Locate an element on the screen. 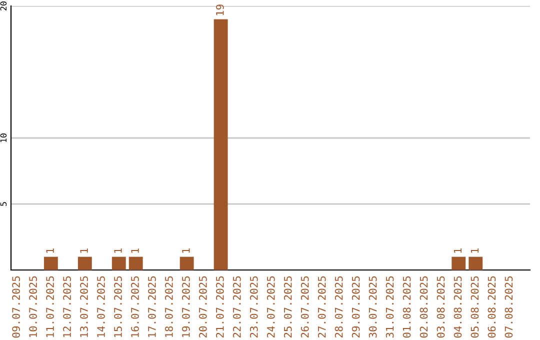  x-tick-label: 01.08.2025 is located at coordinates (406, 307).